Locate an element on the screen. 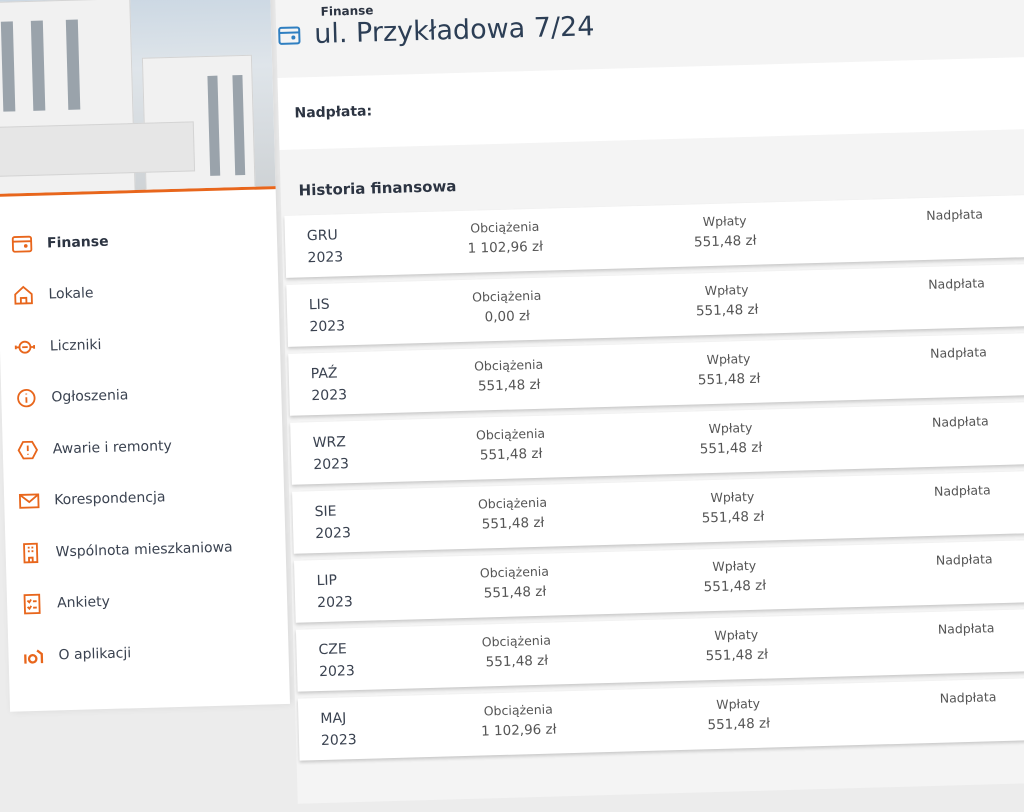  history-title: Historia finansowa is located at coordinates (377, 188).